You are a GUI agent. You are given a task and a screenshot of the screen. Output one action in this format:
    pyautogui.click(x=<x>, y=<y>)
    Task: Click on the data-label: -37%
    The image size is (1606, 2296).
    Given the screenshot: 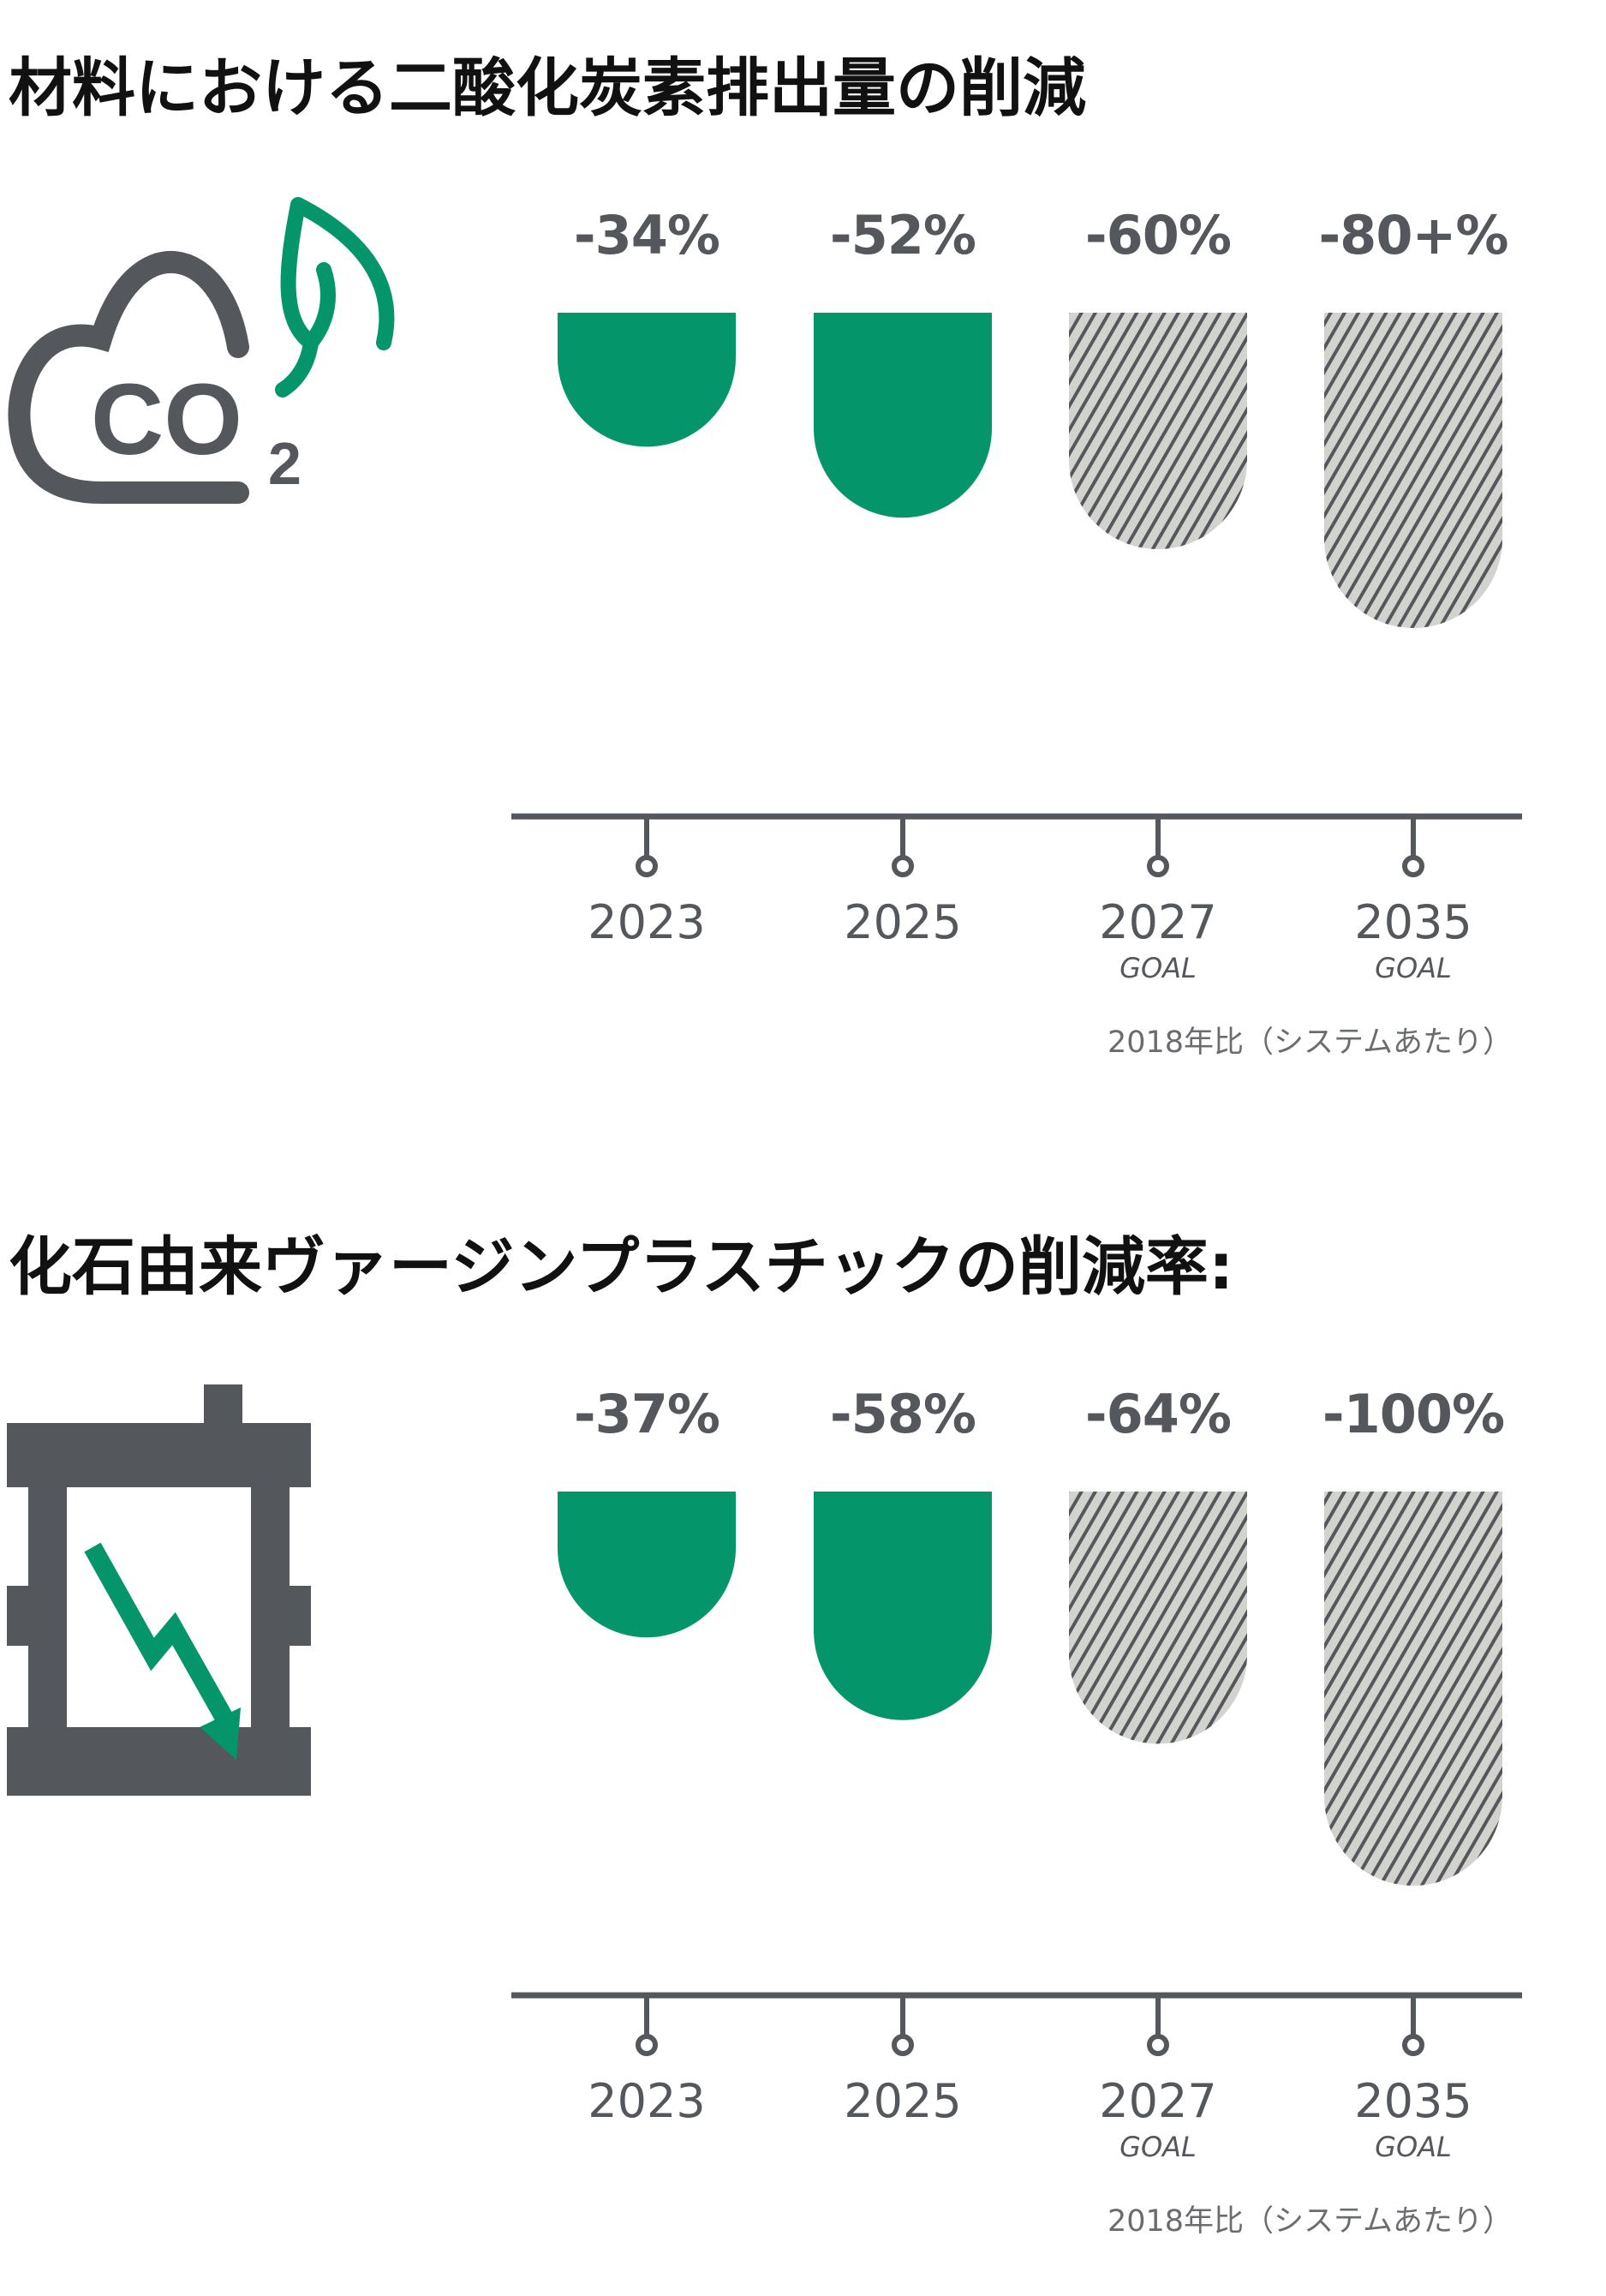 What is the action you would take?
    pyautogui.click(x=646, y=1414)
    